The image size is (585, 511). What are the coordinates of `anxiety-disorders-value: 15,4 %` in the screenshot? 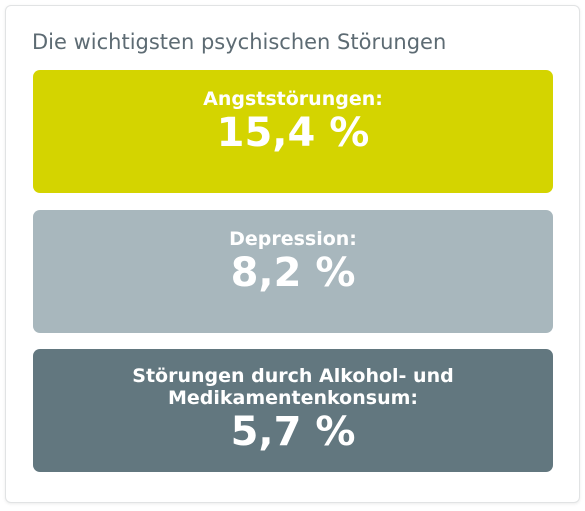 It's located at (293, 133).